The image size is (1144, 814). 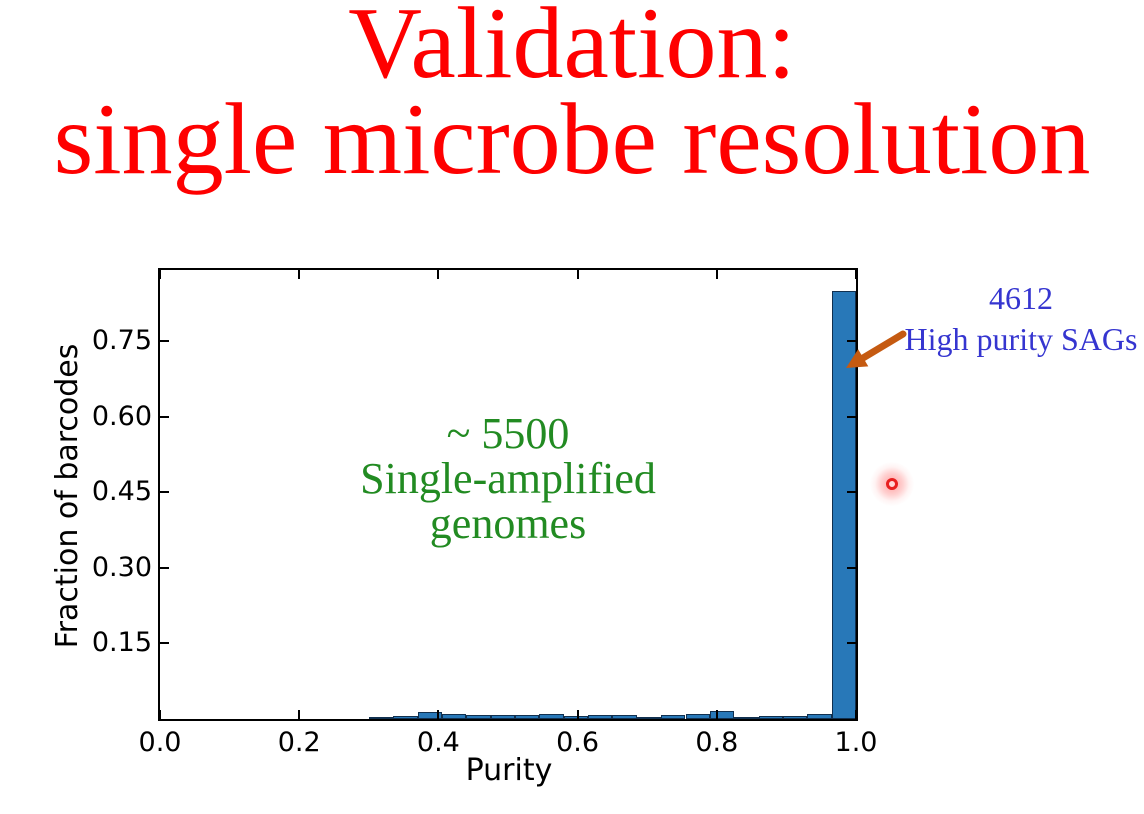 What do you see at coordinates (160, 742) in the screenshot?
I see `x-tick-label: 0.0` at bounding box center [160, 742].